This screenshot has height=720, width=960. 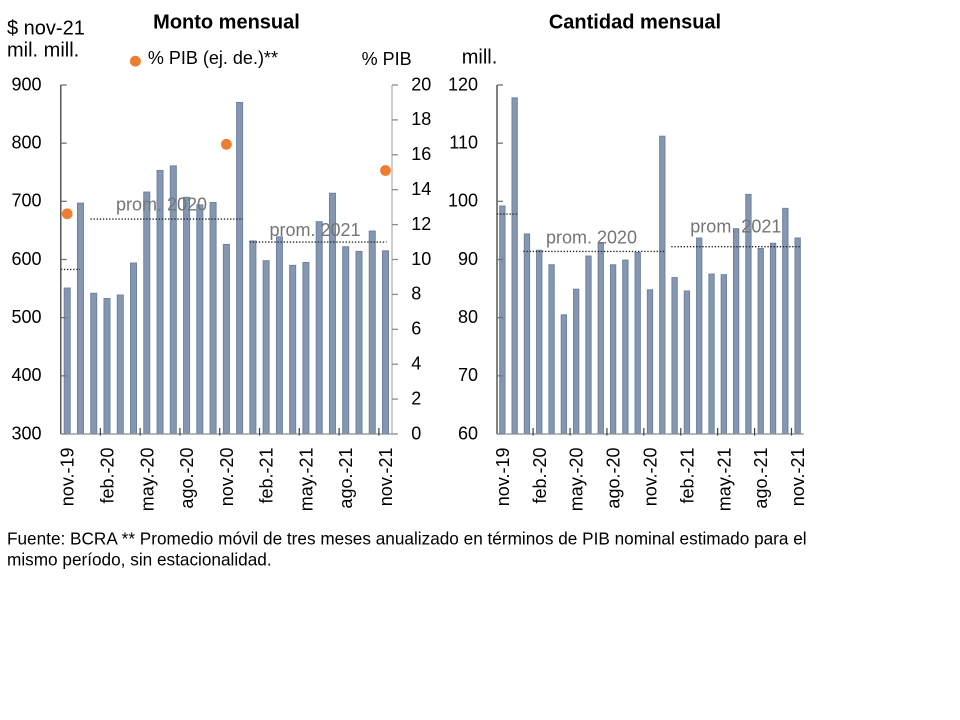 What do you see at coordinates (635, 23) in the screenshot?
I see `svg-text: Cantidad mensual` at bounding box center [635, 23].